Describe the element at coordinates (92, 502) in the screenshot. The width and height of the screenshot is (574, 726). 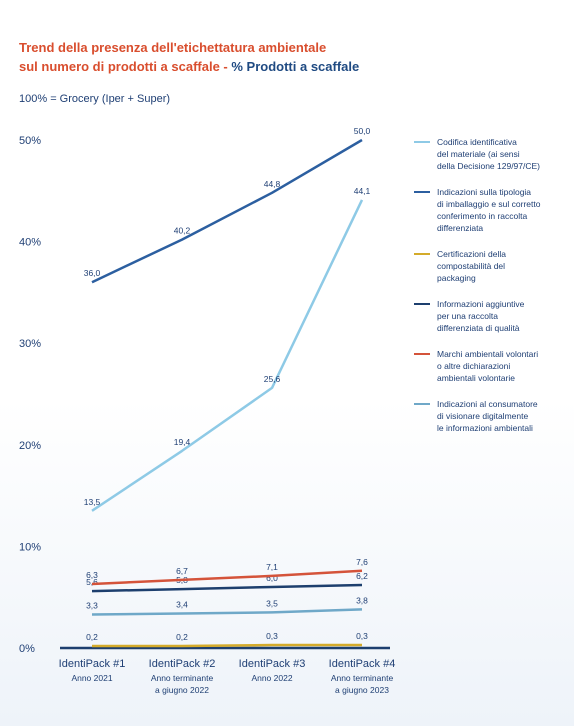
I see `data-label: 13,5` at that location.